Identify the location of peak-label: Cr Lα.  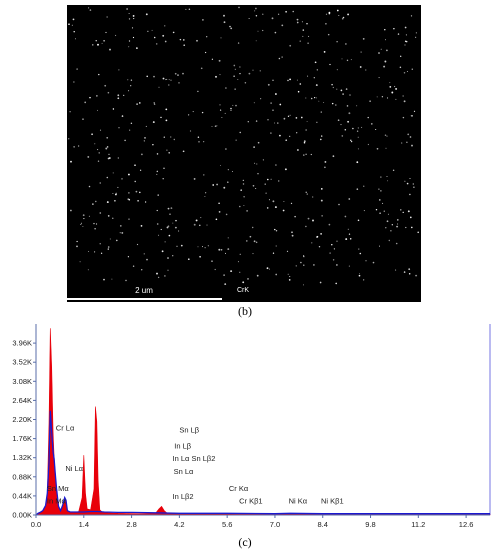
(65, 427).